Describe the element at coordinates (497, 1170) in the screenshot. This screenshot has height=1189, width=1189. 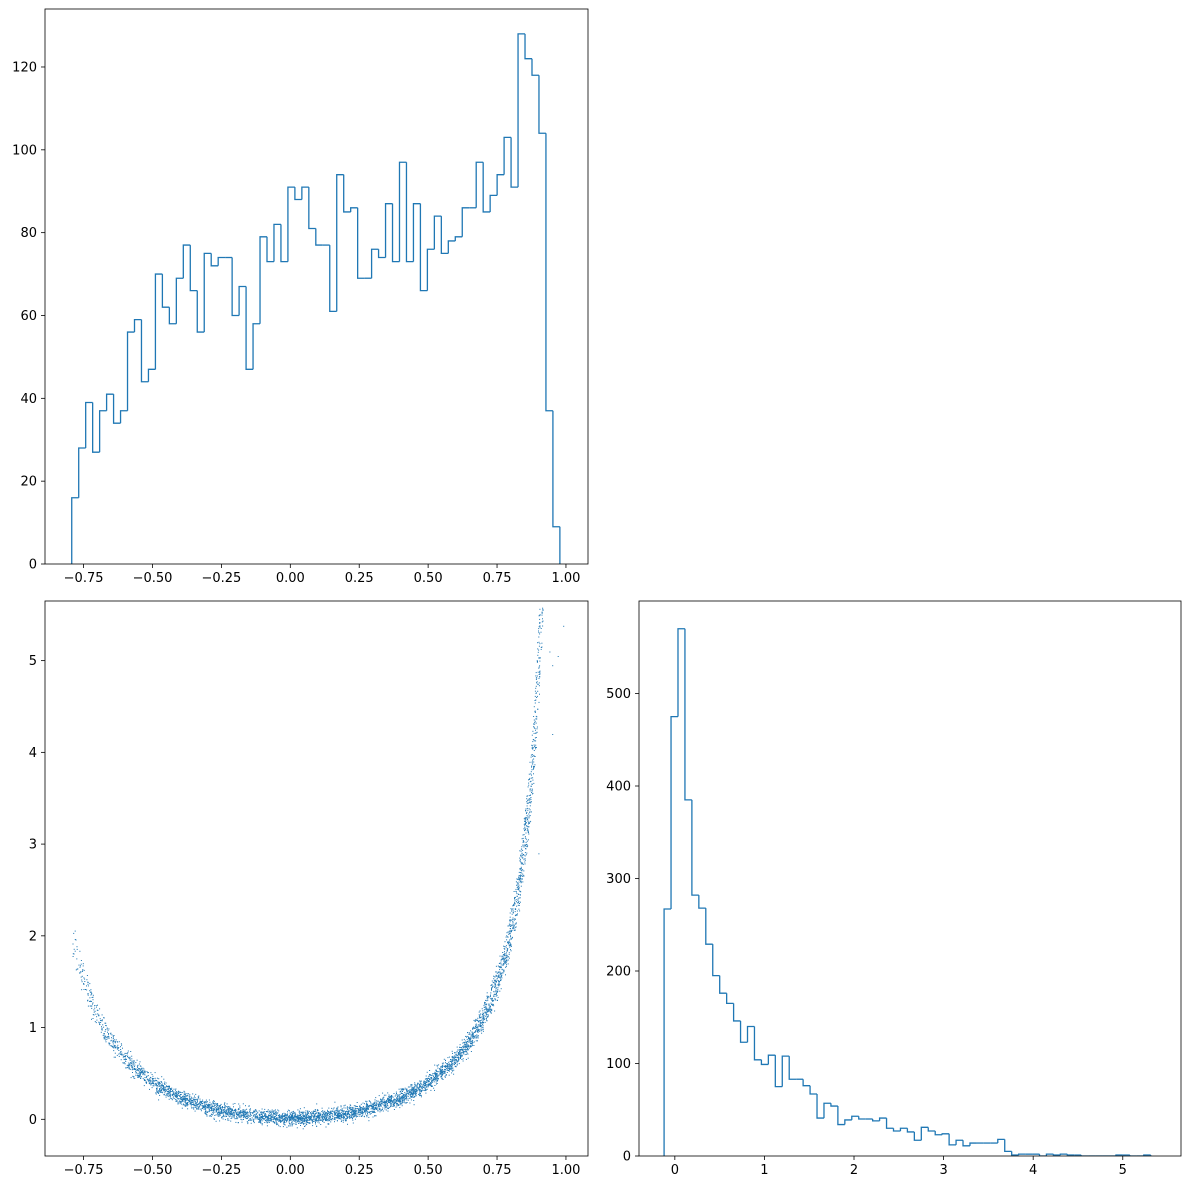
I see `x-tick-label: 0.75` at that location.